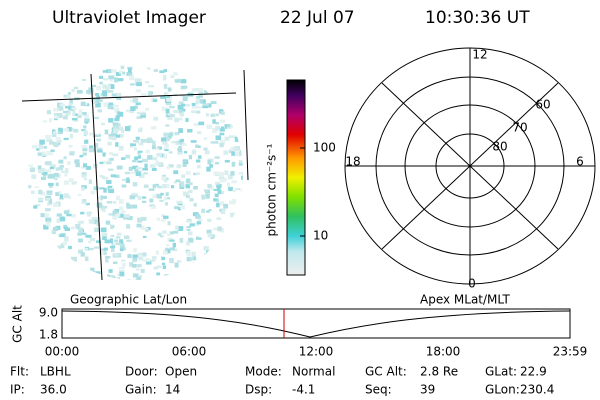 Image resolution: width=600 pixels, height=400 pixels. What do you see at coordinates (427, 390) in the screenshot?
I see `info-value: 39` at bounding box center [427, 390].